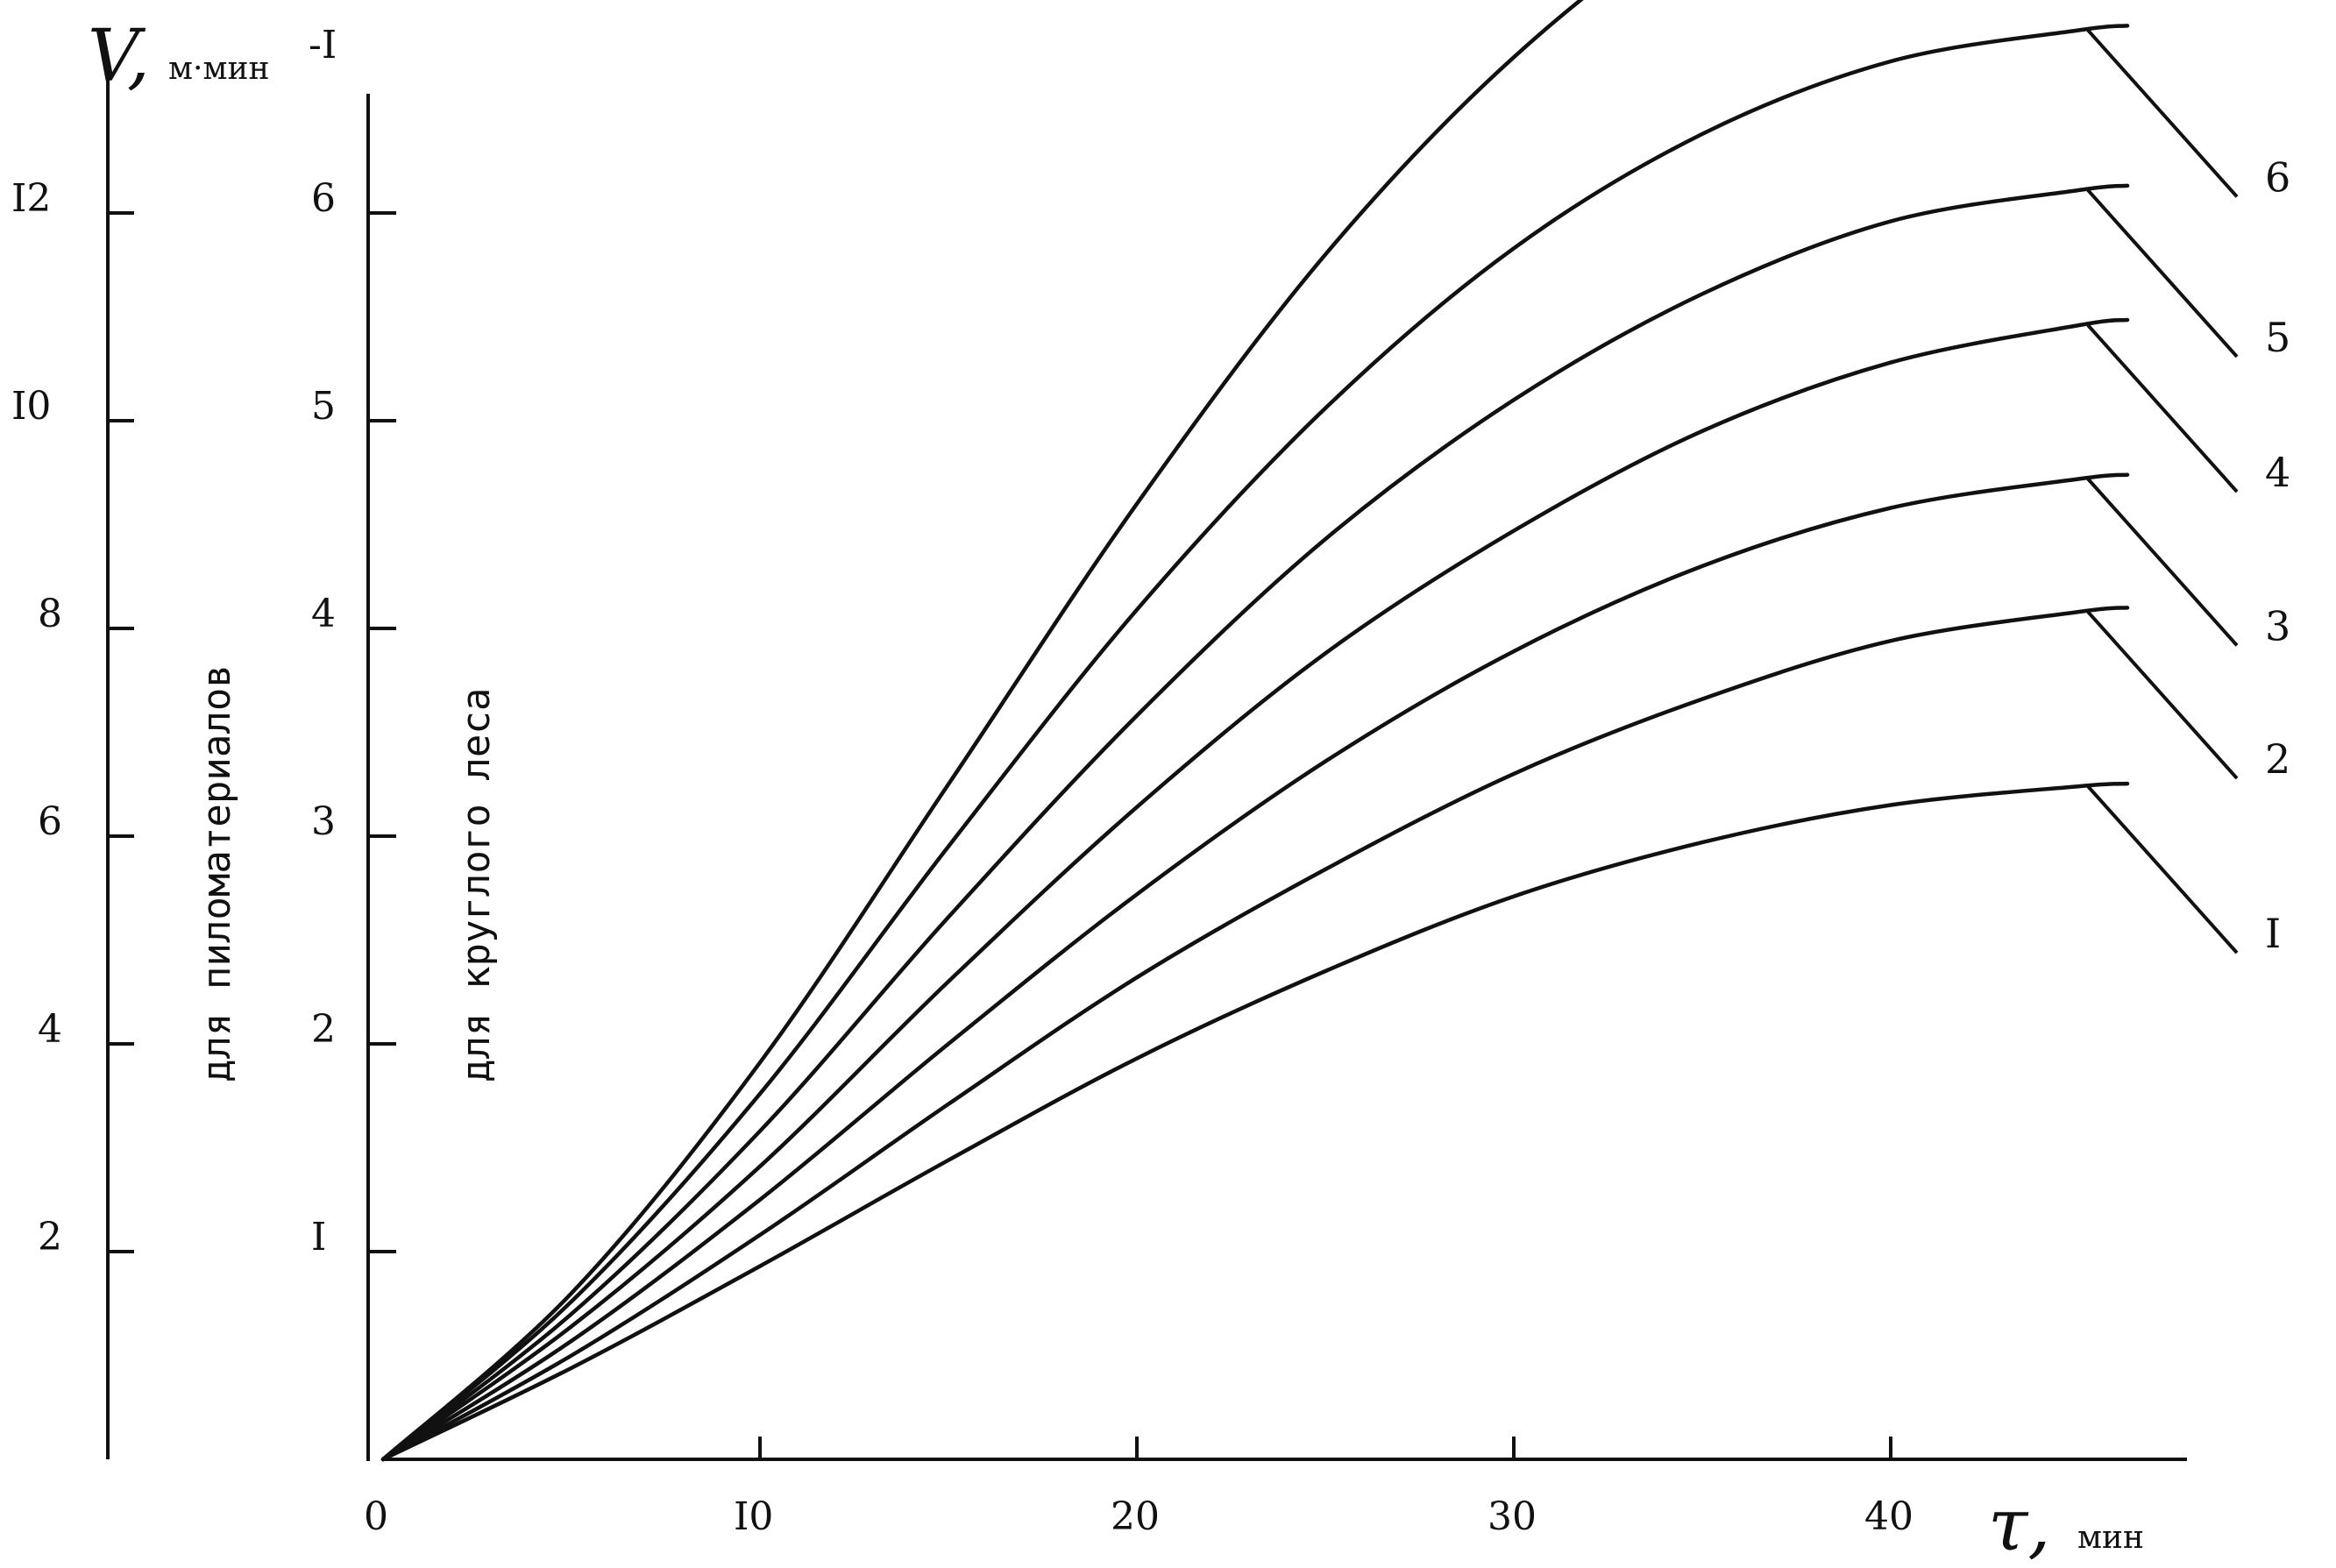  What do you see at coordinates (754, 1516) in the screenshot?
I see `x-tick-label: I0` at bounding box center [754, 1516].